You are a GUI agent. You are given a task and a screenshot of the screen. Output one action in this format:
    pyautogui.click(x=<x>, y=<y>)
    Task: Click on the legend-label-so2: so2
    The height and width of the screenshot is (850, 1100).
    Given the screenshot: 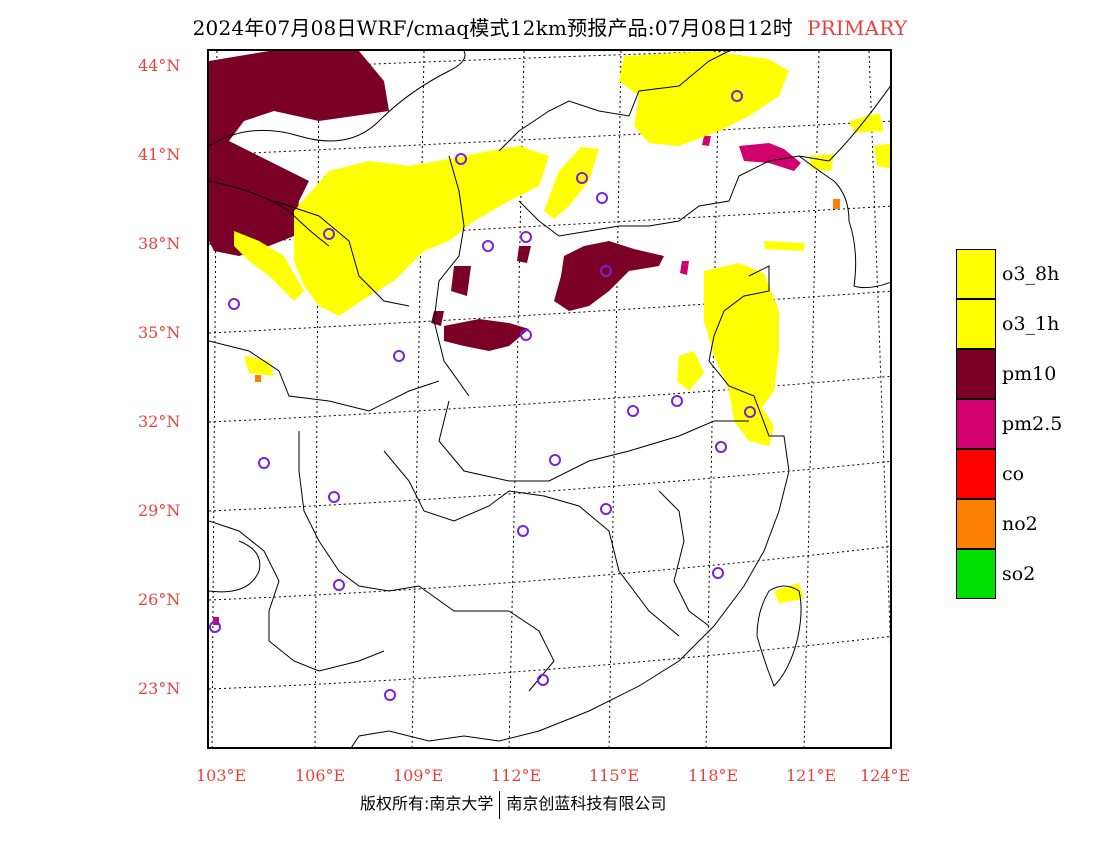 What is the action you would take?
    pyautogui.click(x=1019, y=574)
    